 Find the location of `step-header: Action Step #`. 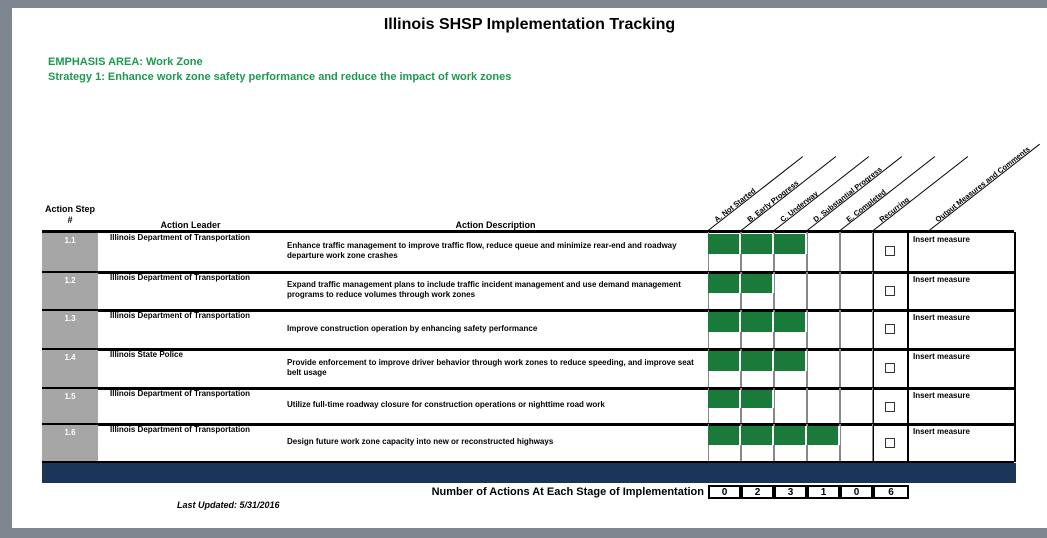

step-header: Action Step # is located at coordinates (69, 214).